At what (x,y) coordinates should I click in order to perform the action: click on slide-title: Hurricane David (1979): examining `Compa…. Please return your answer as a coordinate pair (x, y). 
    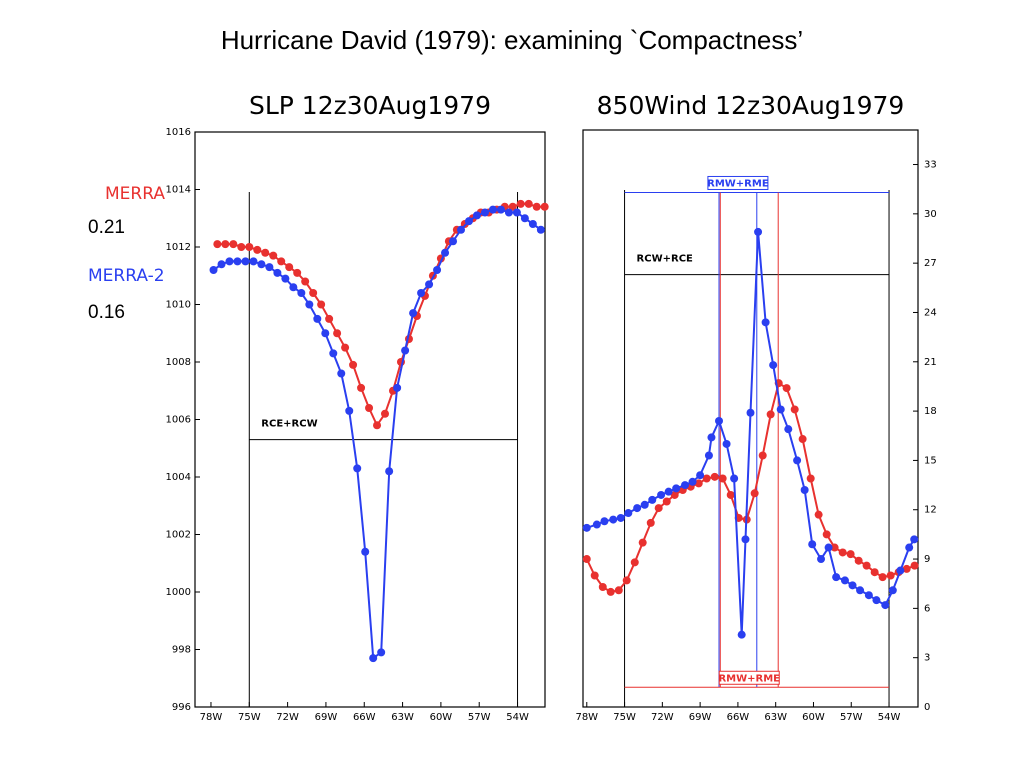
    Looking at the image, I should click on (512, 40).